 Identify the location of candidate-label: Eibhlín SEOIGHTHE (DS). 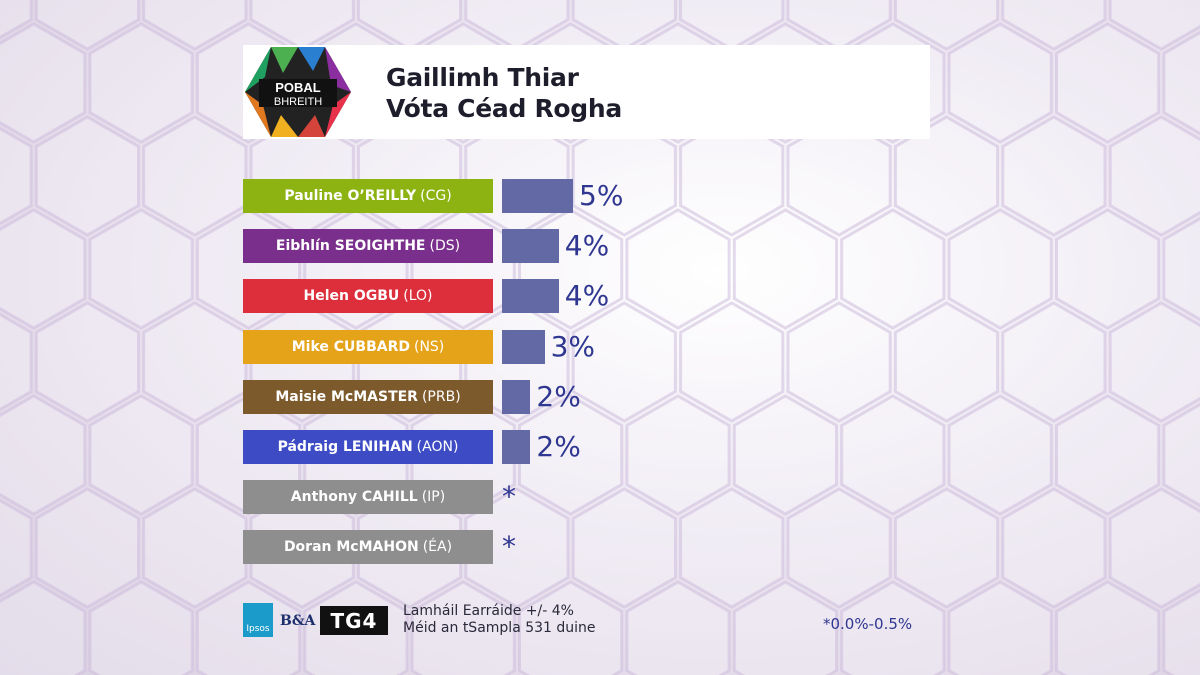
(368, 246).